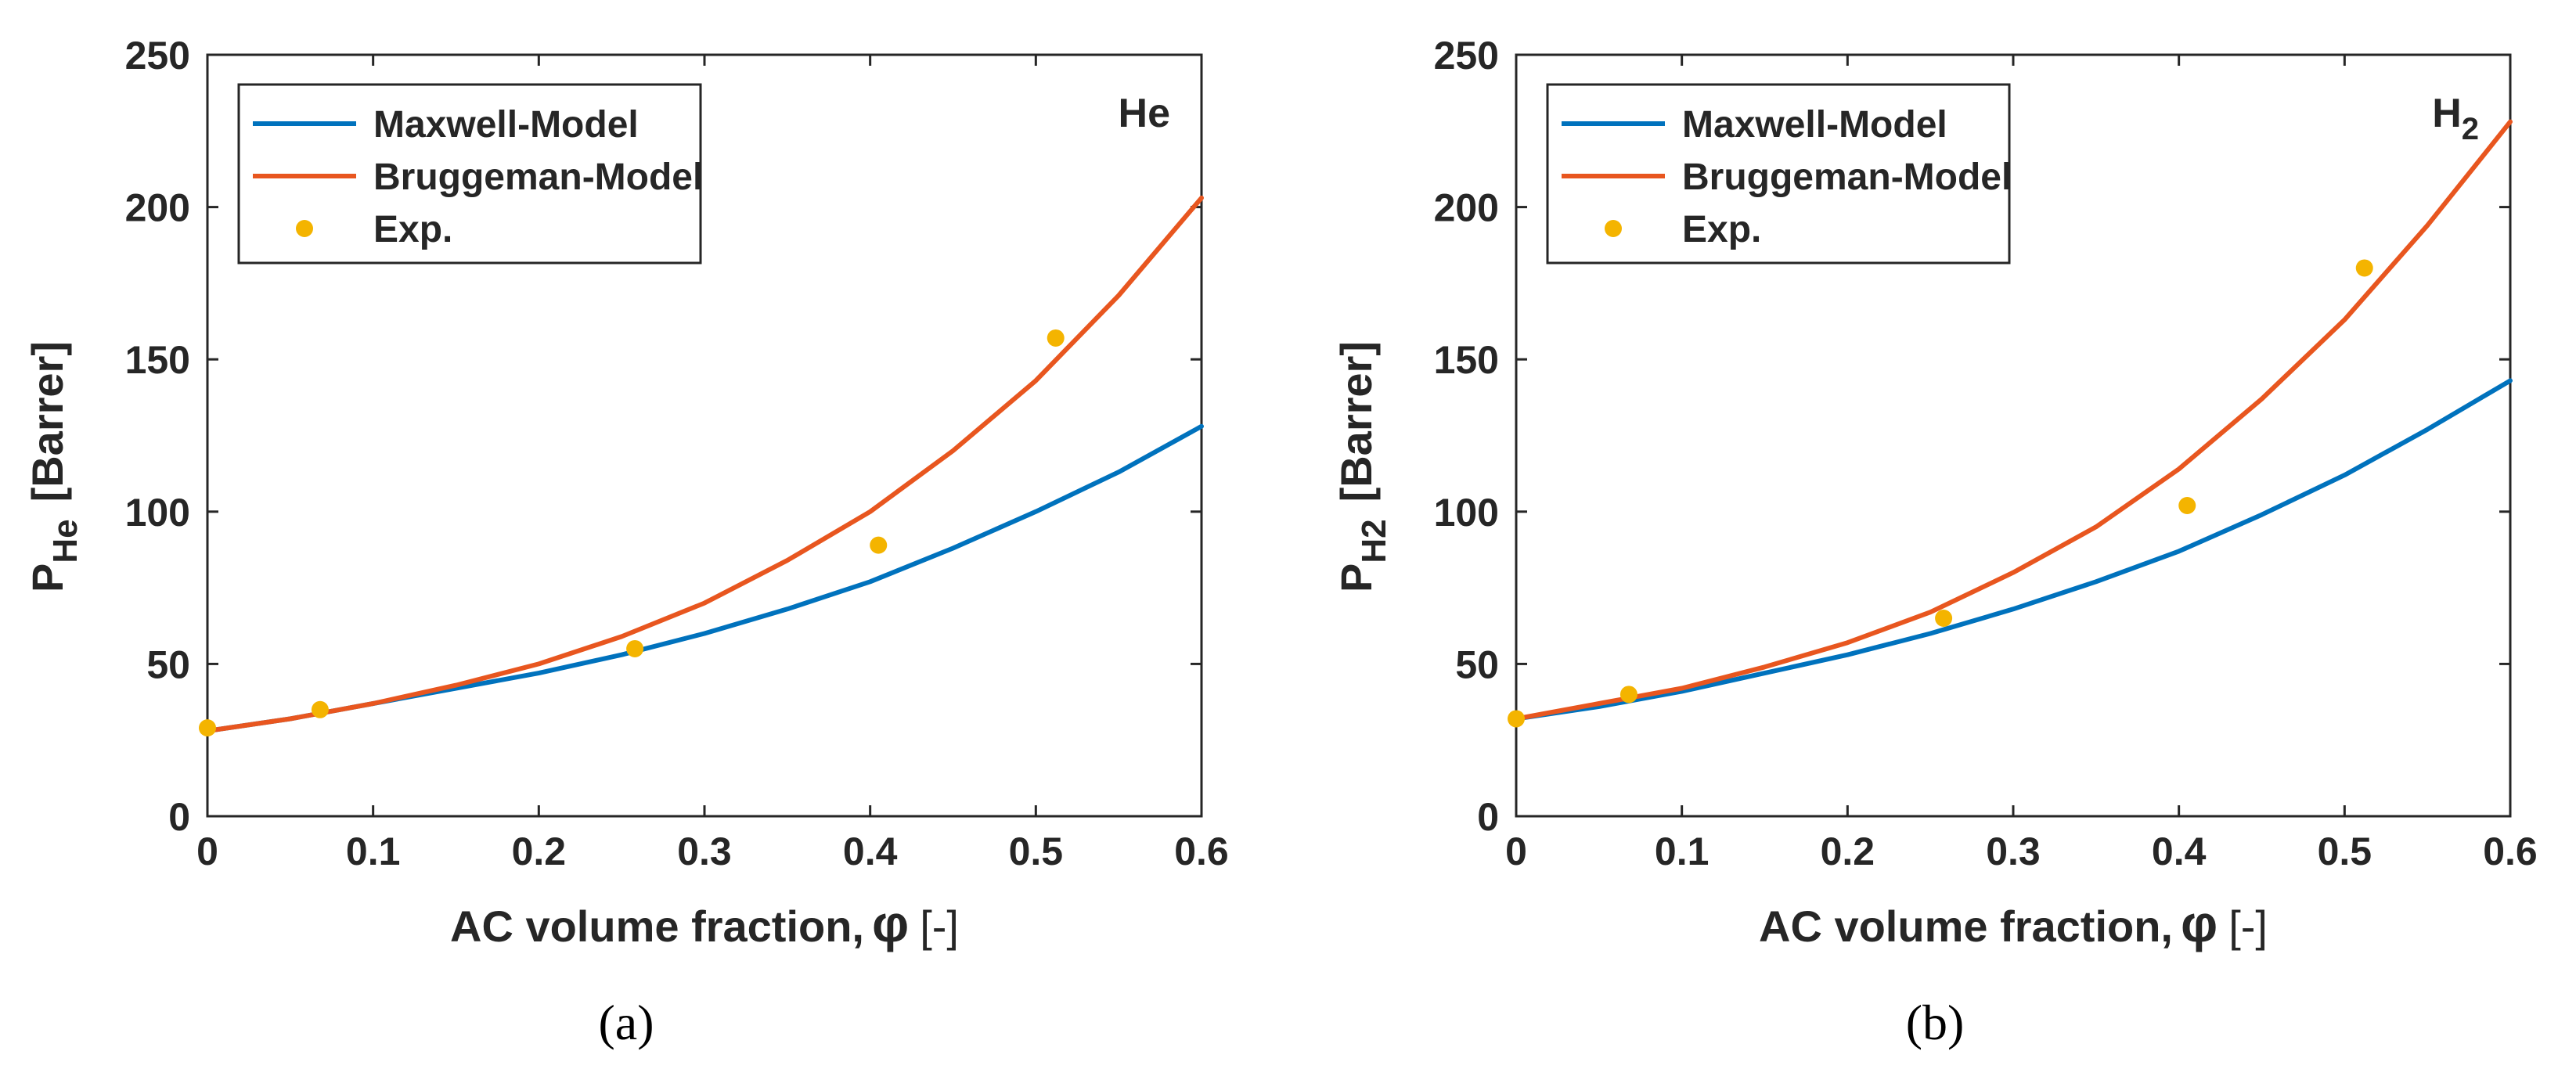 This screenshot has height=1069, width=2576. I want to click on panel-label: (b), so click(1935, 1023).